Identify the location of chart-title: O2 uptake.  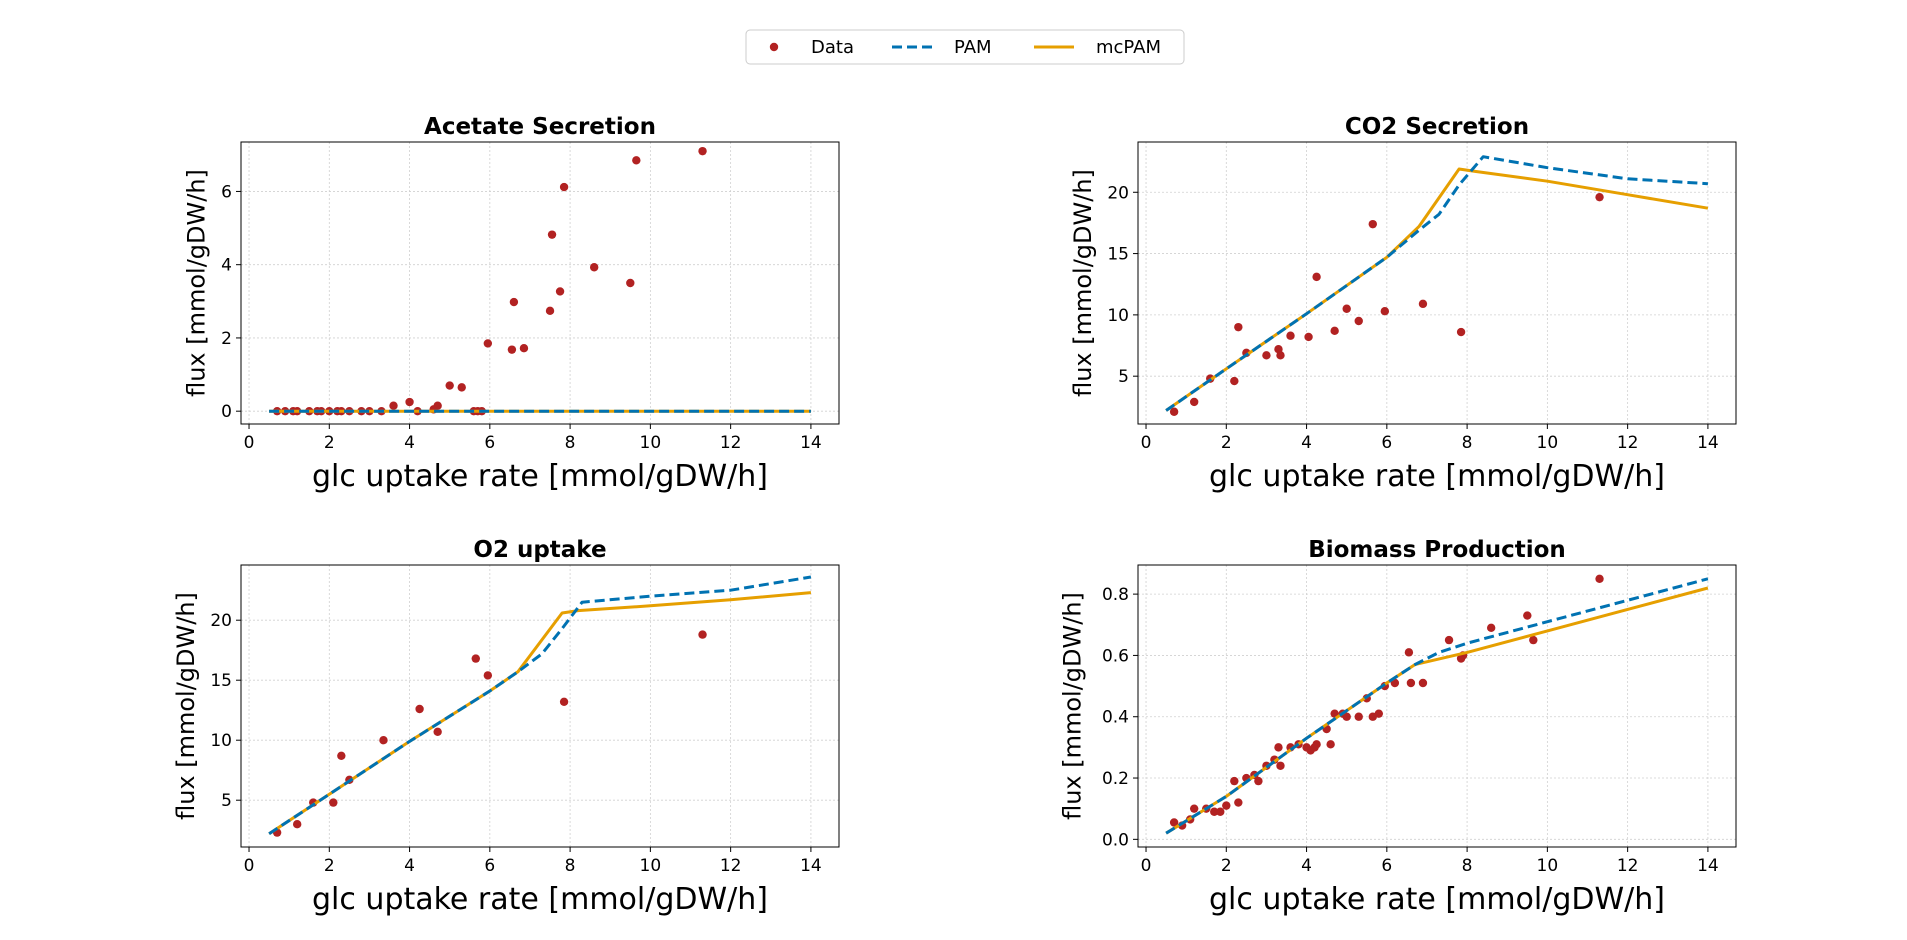
(539, 550).